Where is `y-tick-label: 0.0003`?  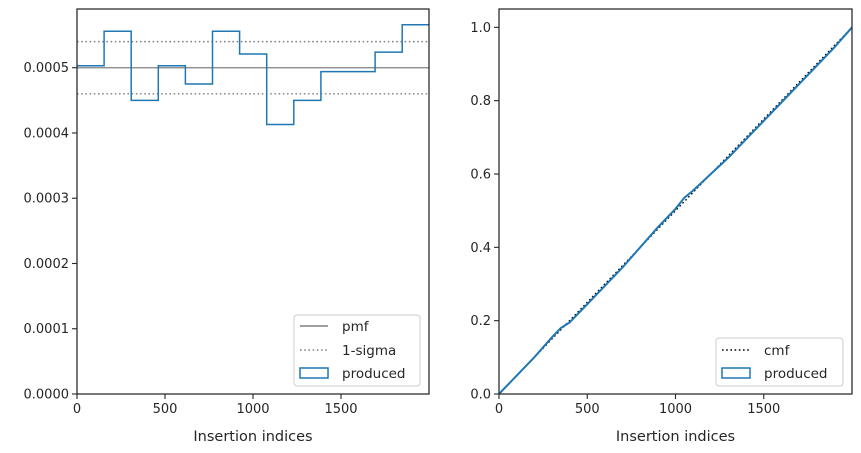
y-tick-label: 0.0003 is located at coordinates (47, 199).